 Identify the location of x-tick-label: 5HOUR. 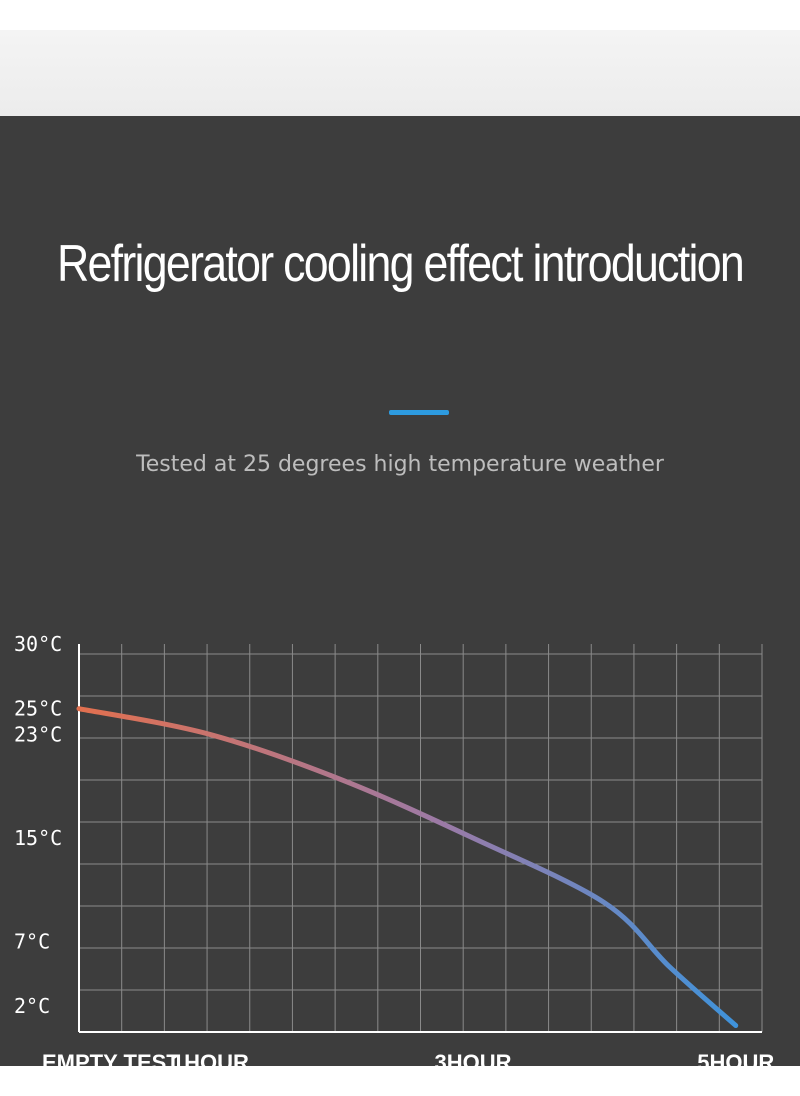
(735, 1058).